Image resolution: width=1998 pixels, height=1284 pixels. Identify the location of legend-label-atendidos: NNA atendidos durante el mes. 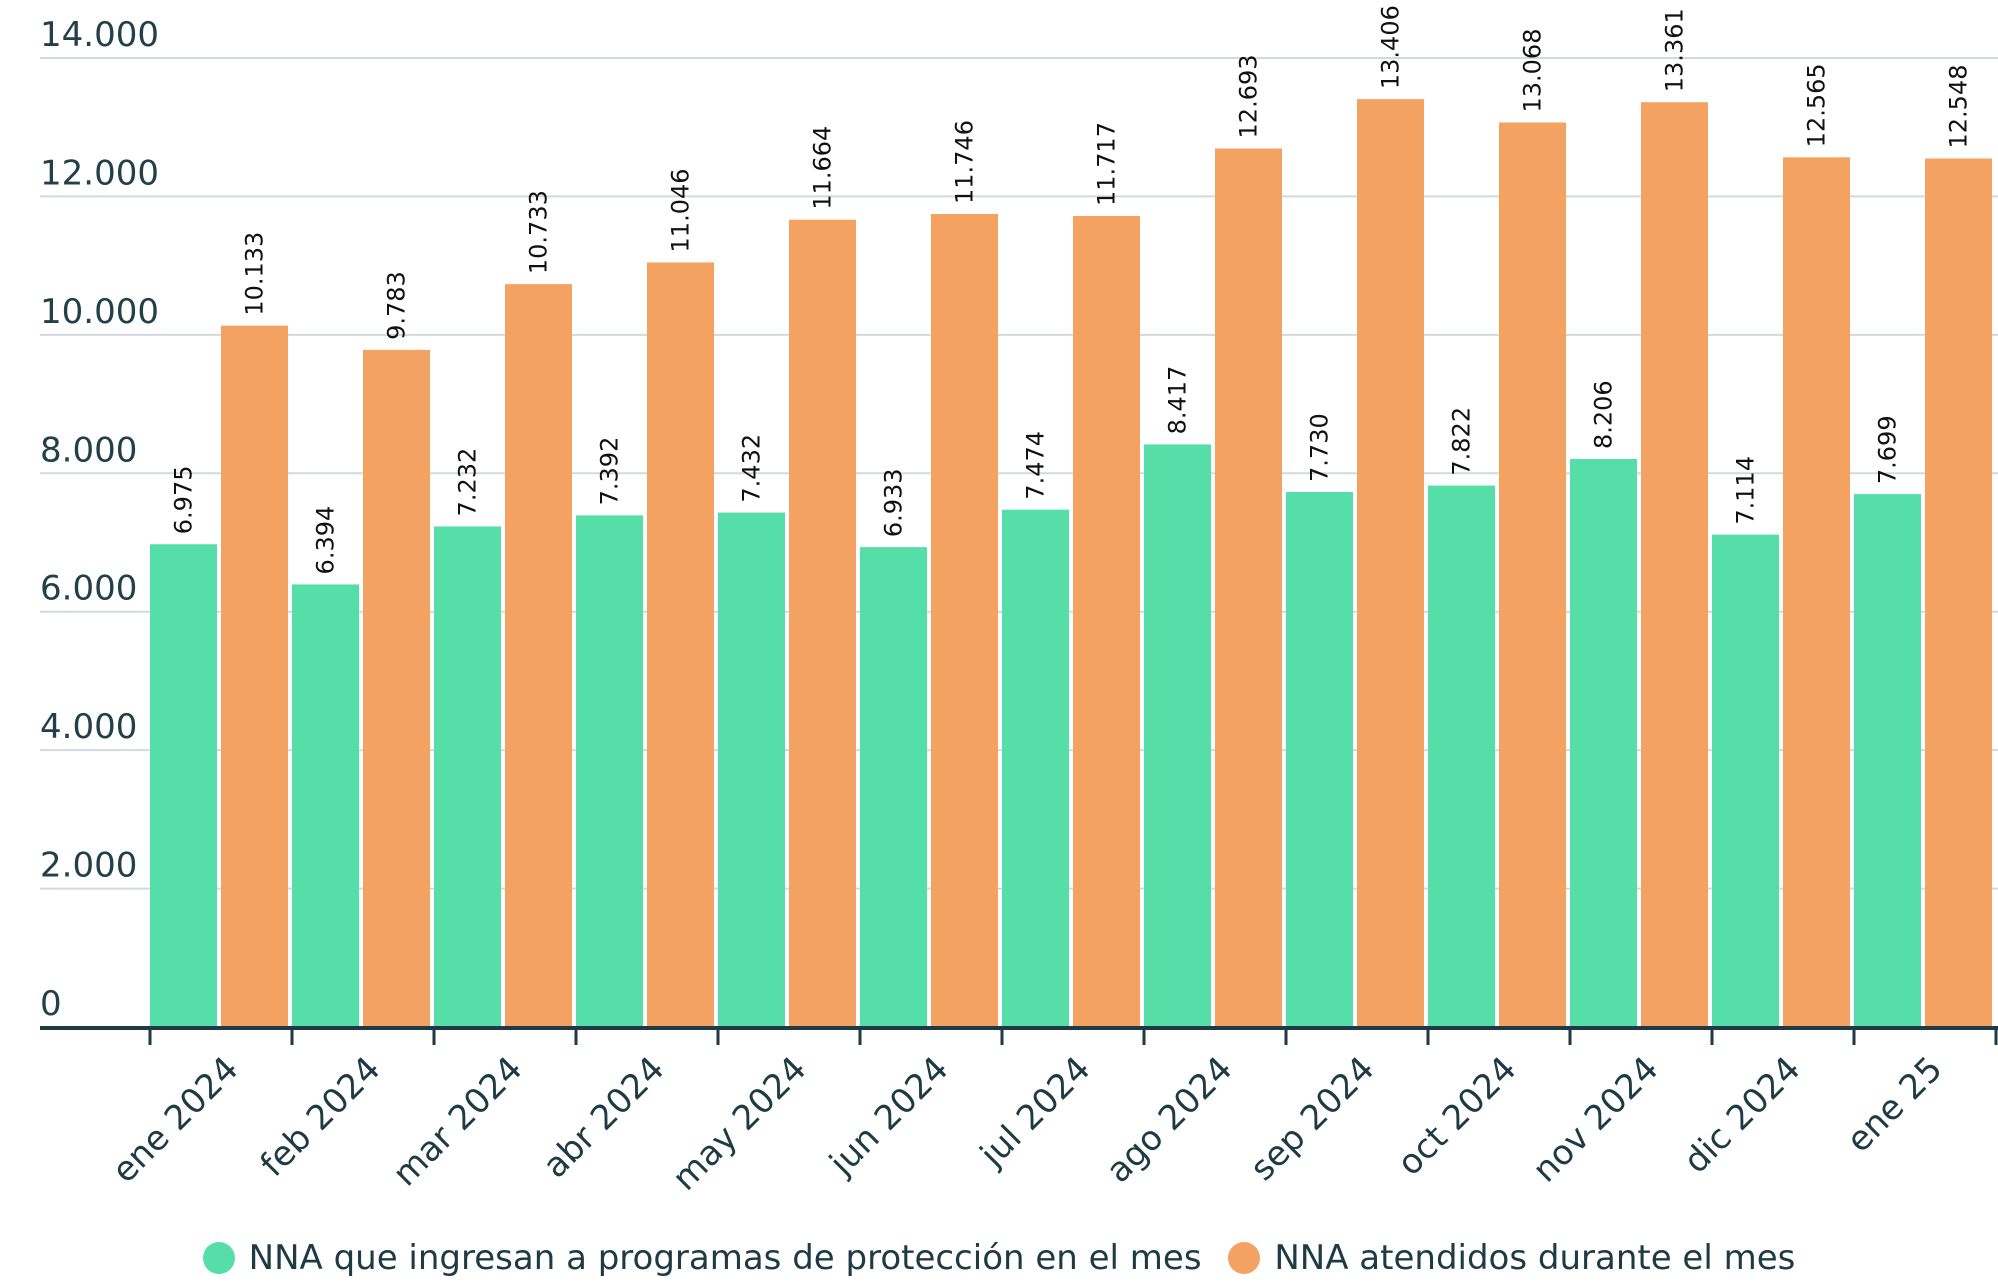
(1535, 1258).